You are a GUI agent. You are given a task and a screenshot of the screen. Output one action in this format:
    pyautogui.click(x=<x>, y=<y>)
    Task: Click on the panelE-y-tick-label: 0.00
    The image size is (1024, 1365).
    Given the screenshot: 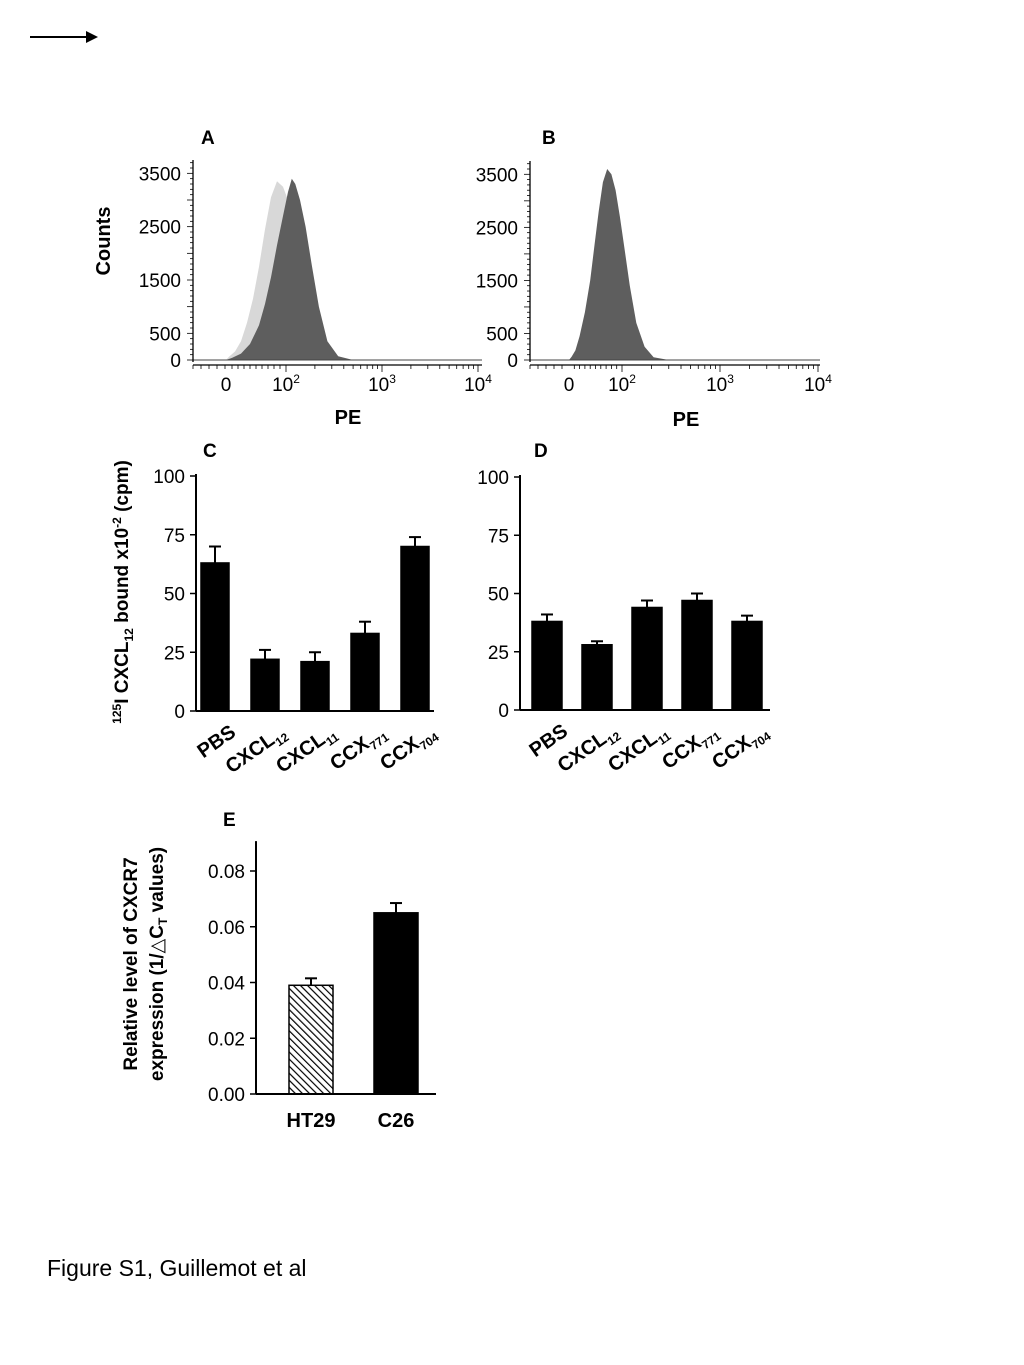 What is the action you would take?
    pyautogui.click(x=226, y=1095)
    